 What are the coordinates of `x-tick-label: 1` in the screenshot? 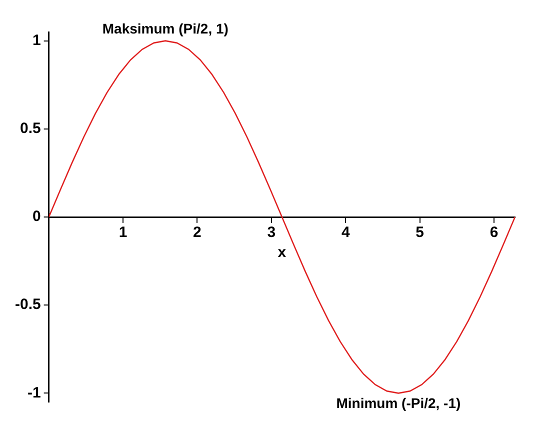 It's located at (123, 233).